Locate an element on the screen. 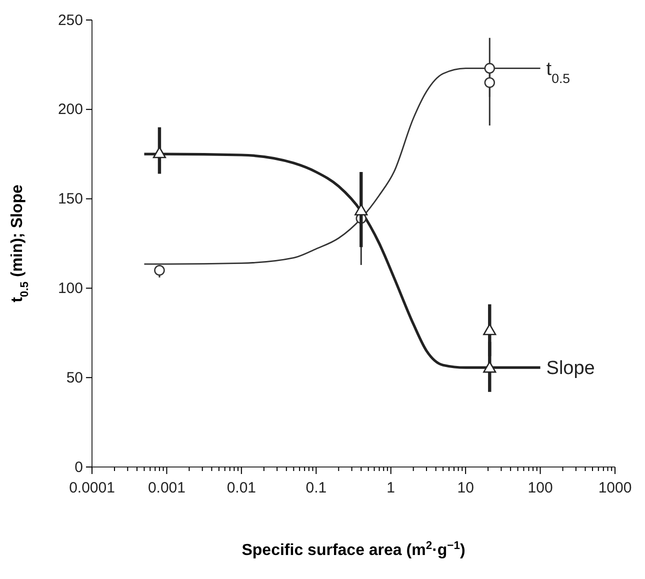  x-tick-label: 1 is located at coordinates (391, 488).